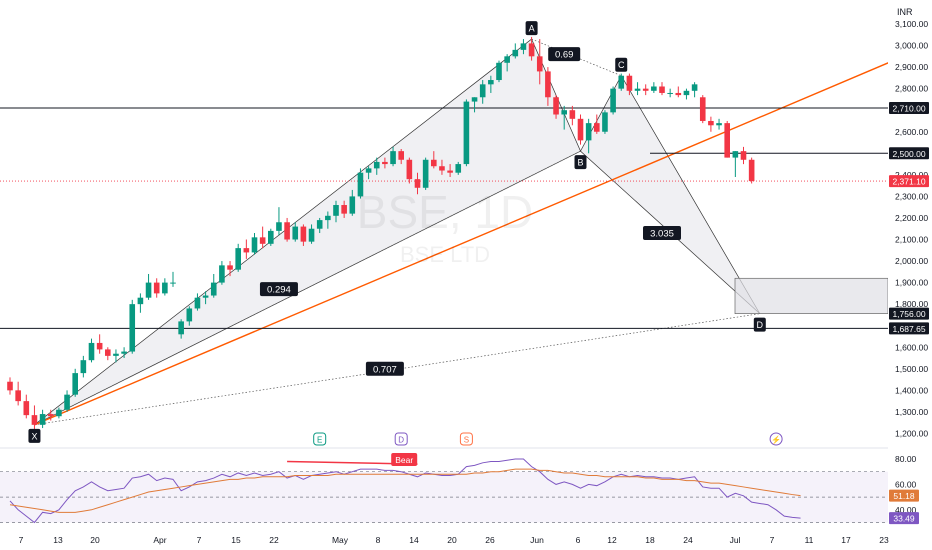  I want to click on event-marker-label: D, so click(401, 440).